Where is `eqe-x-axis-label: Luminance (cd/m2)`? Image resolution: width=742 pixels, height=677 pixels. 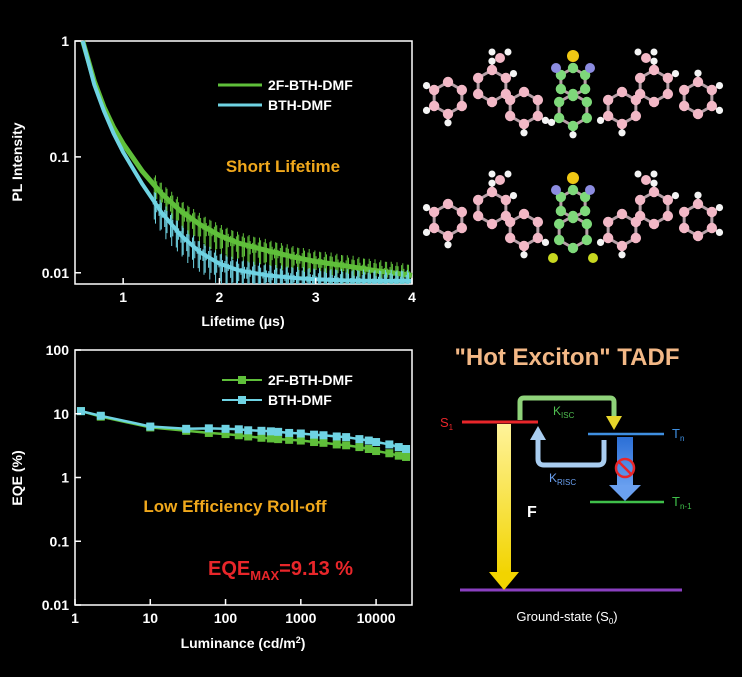
eqe-x-axis-label: Luminance (cd/m2) is located at coordinates (243, 643).